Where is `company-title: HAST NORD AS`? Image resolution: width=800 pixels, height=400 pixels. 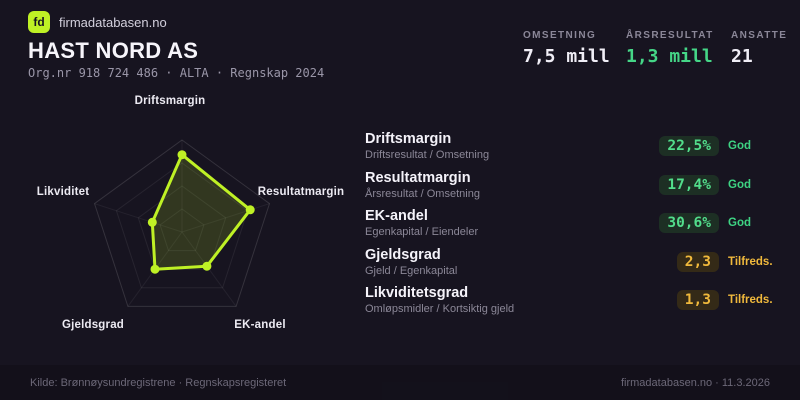
company-title: HAST NORD AS is located at coordinates (113, 50).